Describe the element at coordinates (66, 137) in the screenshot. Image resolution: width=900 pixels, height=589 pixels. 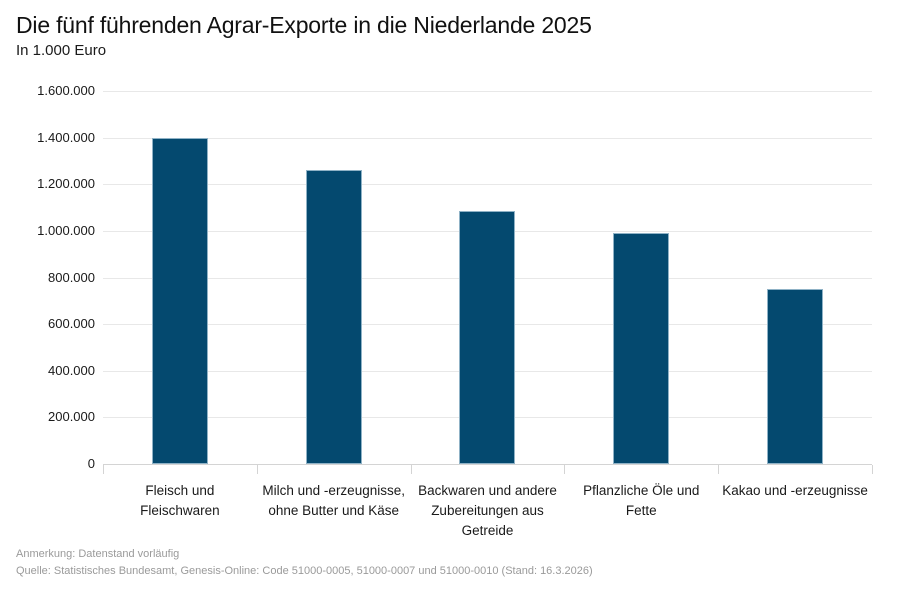
I see `y-axis-tick-label: 1.400.000` at that location.